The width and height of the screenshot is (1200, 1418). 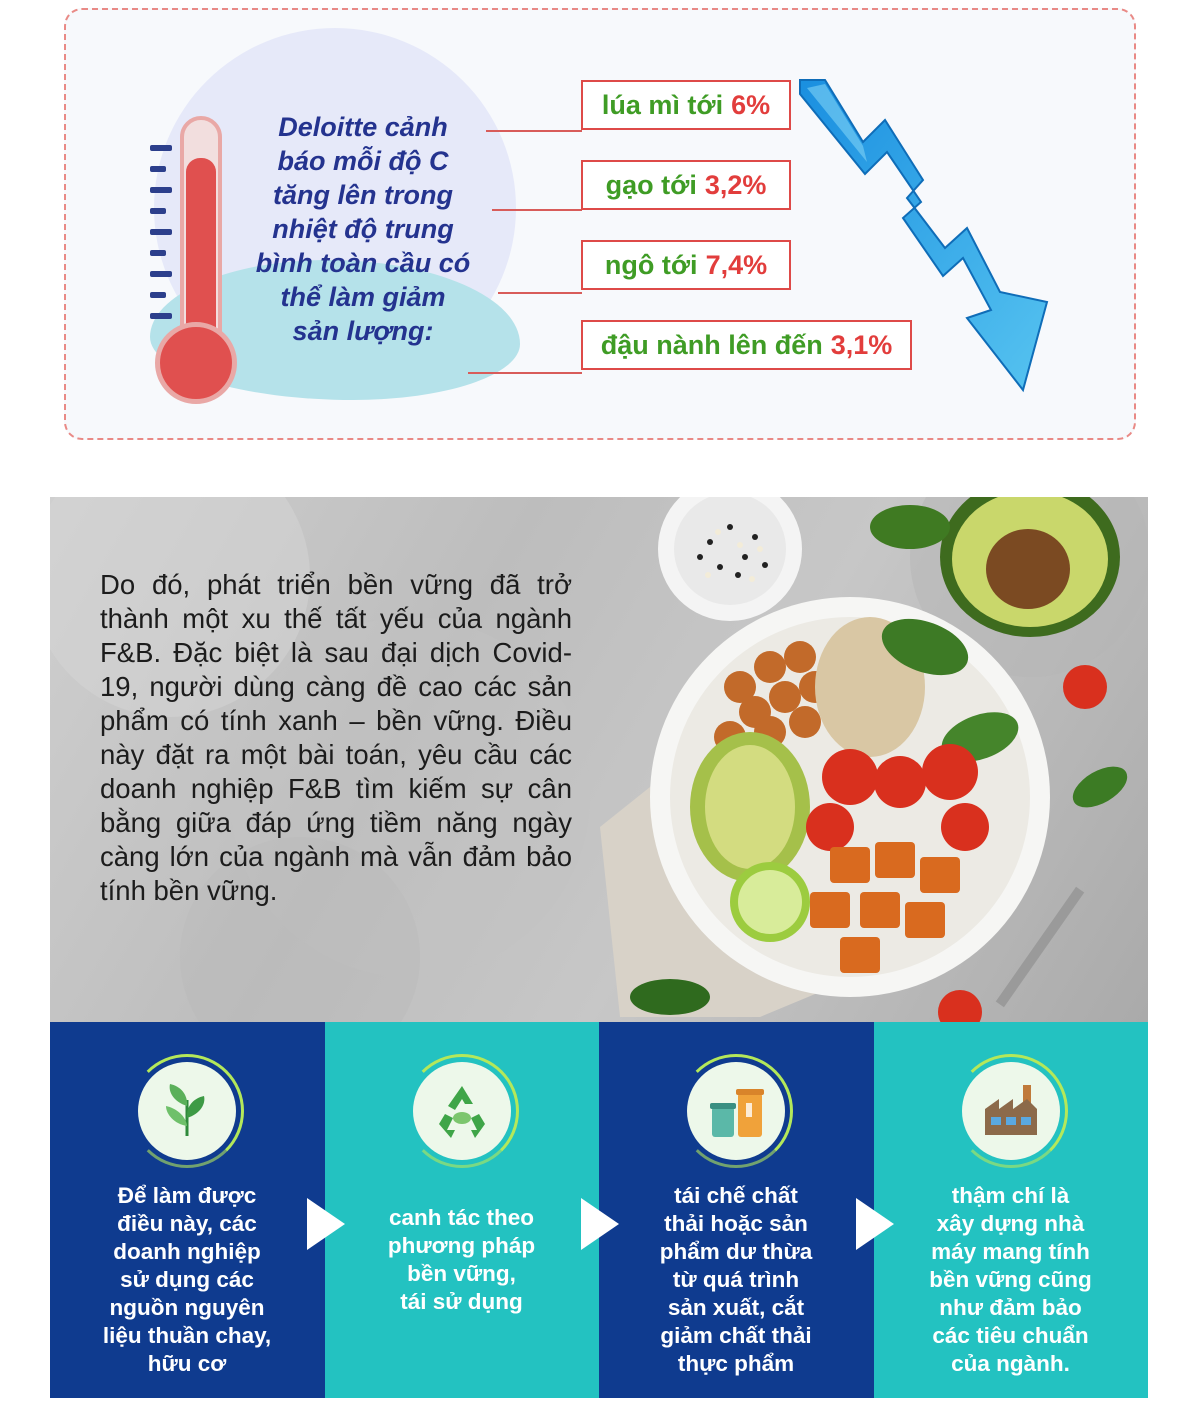 I want to click on step-line: như đảm bảo, so click(x=1010, y=1307).